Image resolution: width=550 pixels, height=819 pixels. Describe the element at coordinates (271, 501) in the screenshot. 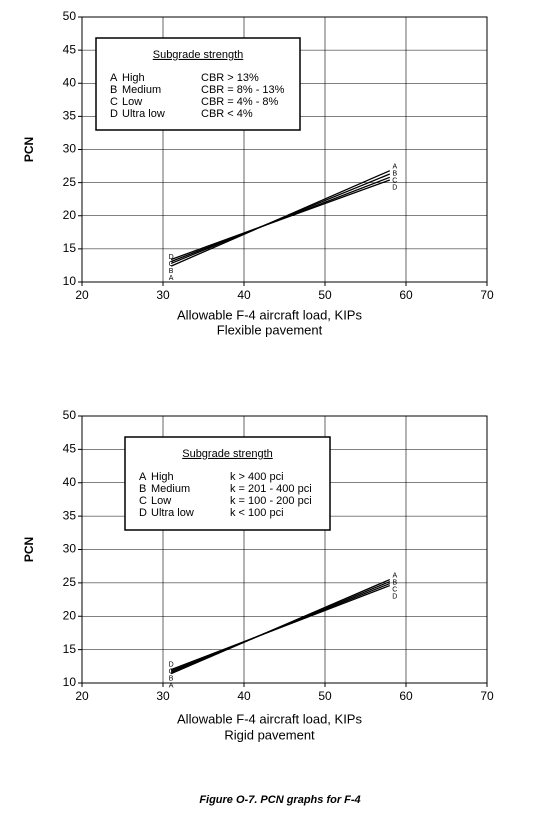

I see `legend-criterion: k = 100 - 200 pci` at that location.